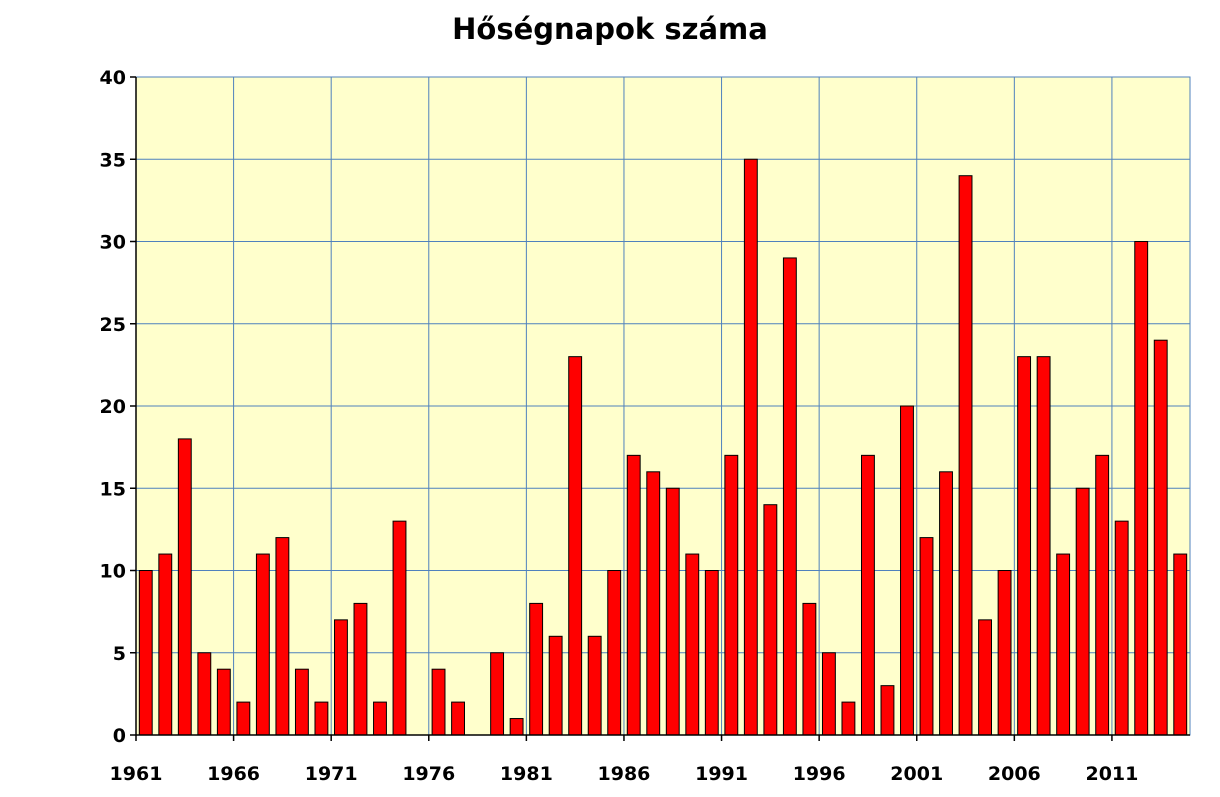  Describe the element at coordinates (1004, 653) in the screenshot. I see `bar-2005` at that location.